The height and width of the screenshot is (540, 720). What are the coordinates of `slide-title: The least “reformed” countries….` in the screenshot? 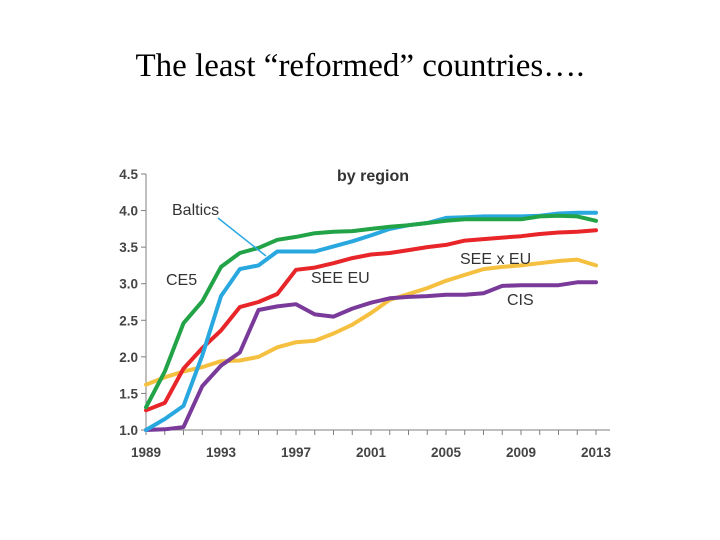 It's located at (360, 66).